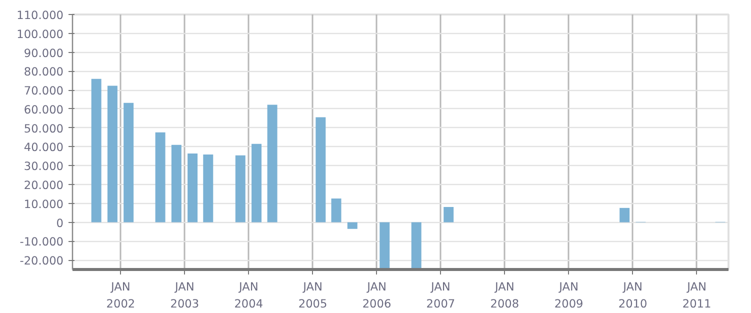  I want to click on x-tick-label: JAN 2002, so click(121, 295).